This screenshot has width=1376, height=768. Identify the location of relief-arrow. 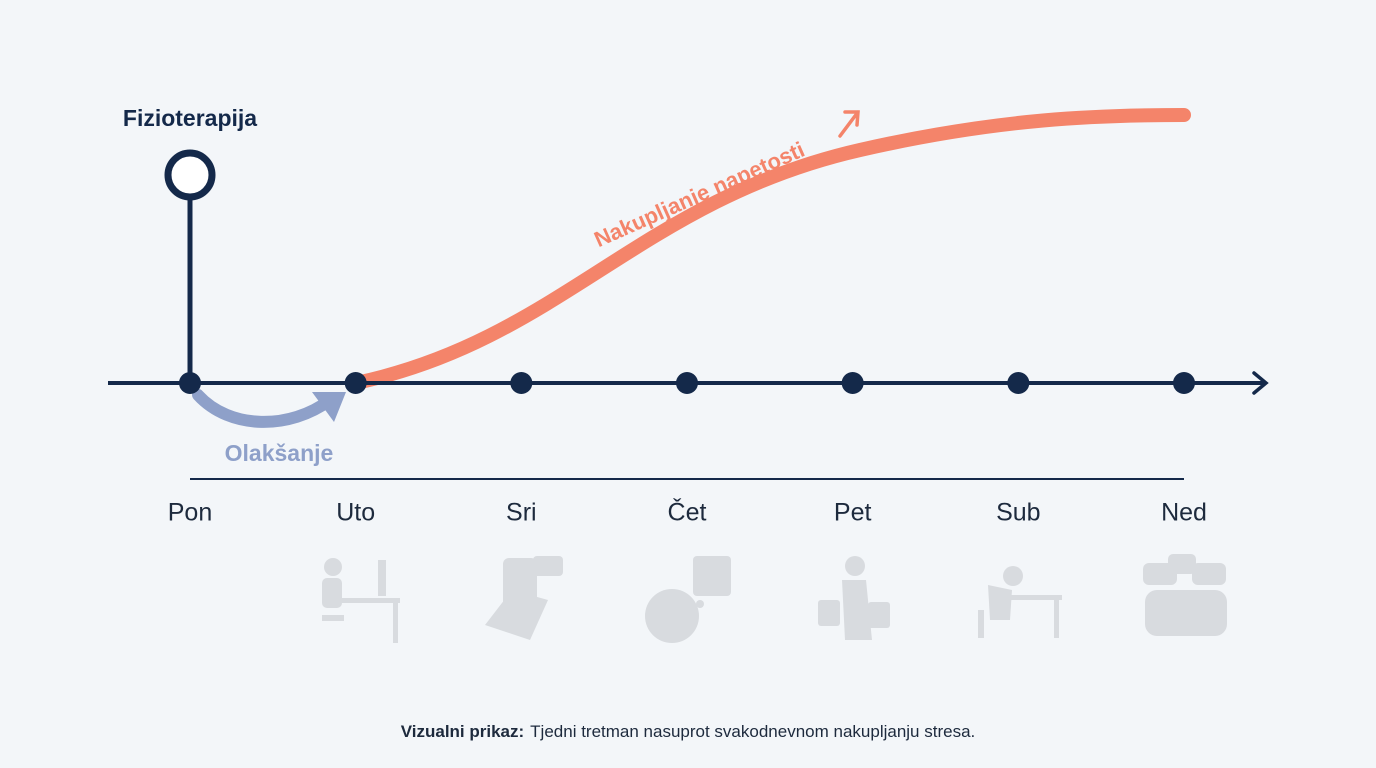
(264, 408).